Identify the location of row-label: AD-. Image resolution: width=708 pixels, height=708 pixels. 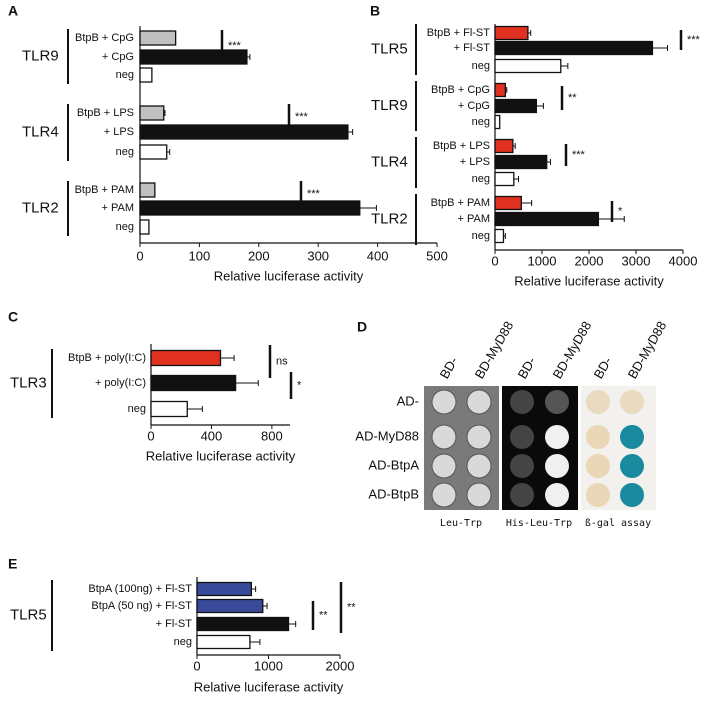
(408, 400).